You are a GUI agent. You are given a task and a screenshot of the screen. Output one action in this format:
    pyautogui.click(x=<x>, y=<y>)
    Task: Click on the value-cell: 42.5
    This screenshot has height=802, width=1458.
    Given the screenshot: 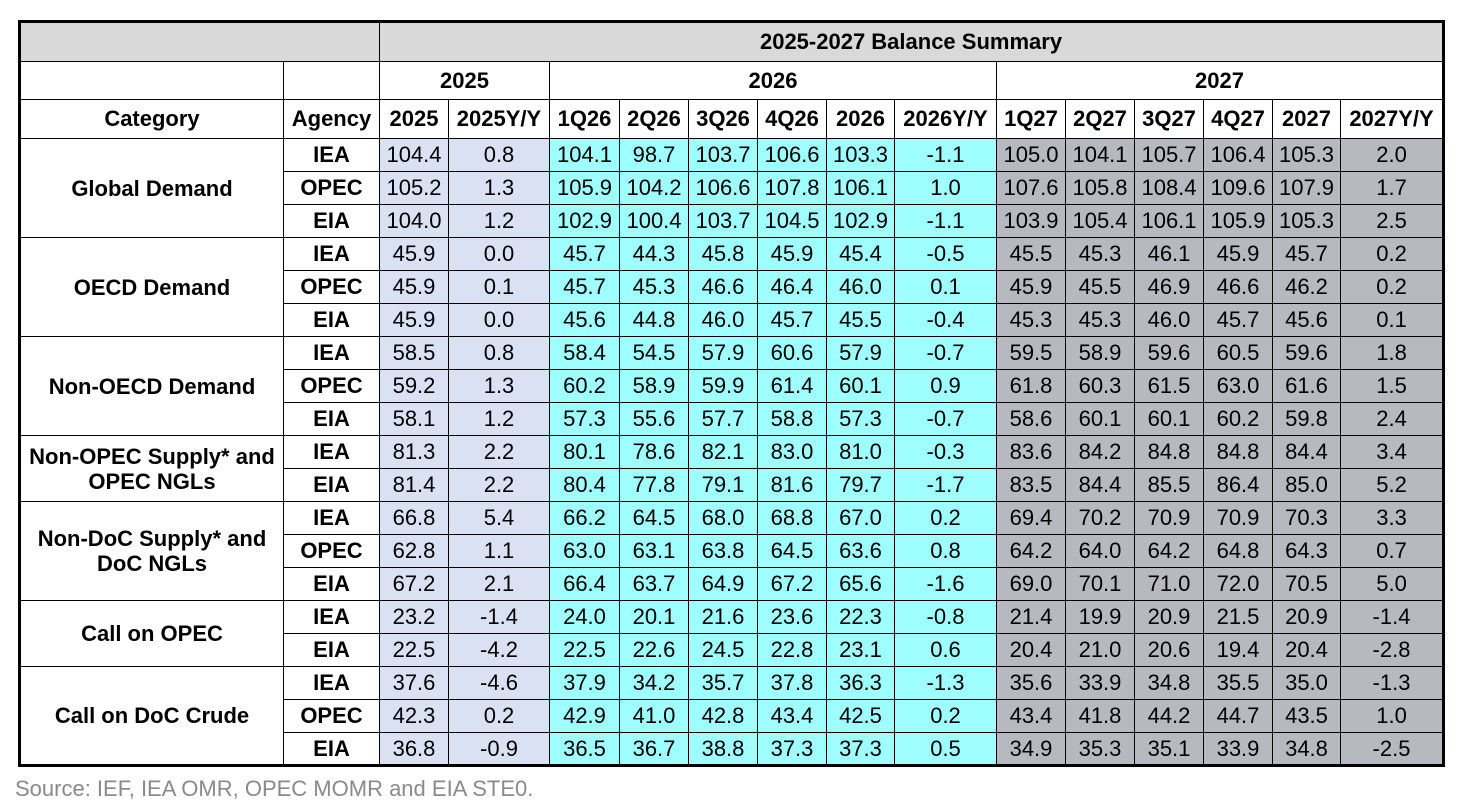 What is the action you would take?
    pyautogui.click(x=860, y=716)
    